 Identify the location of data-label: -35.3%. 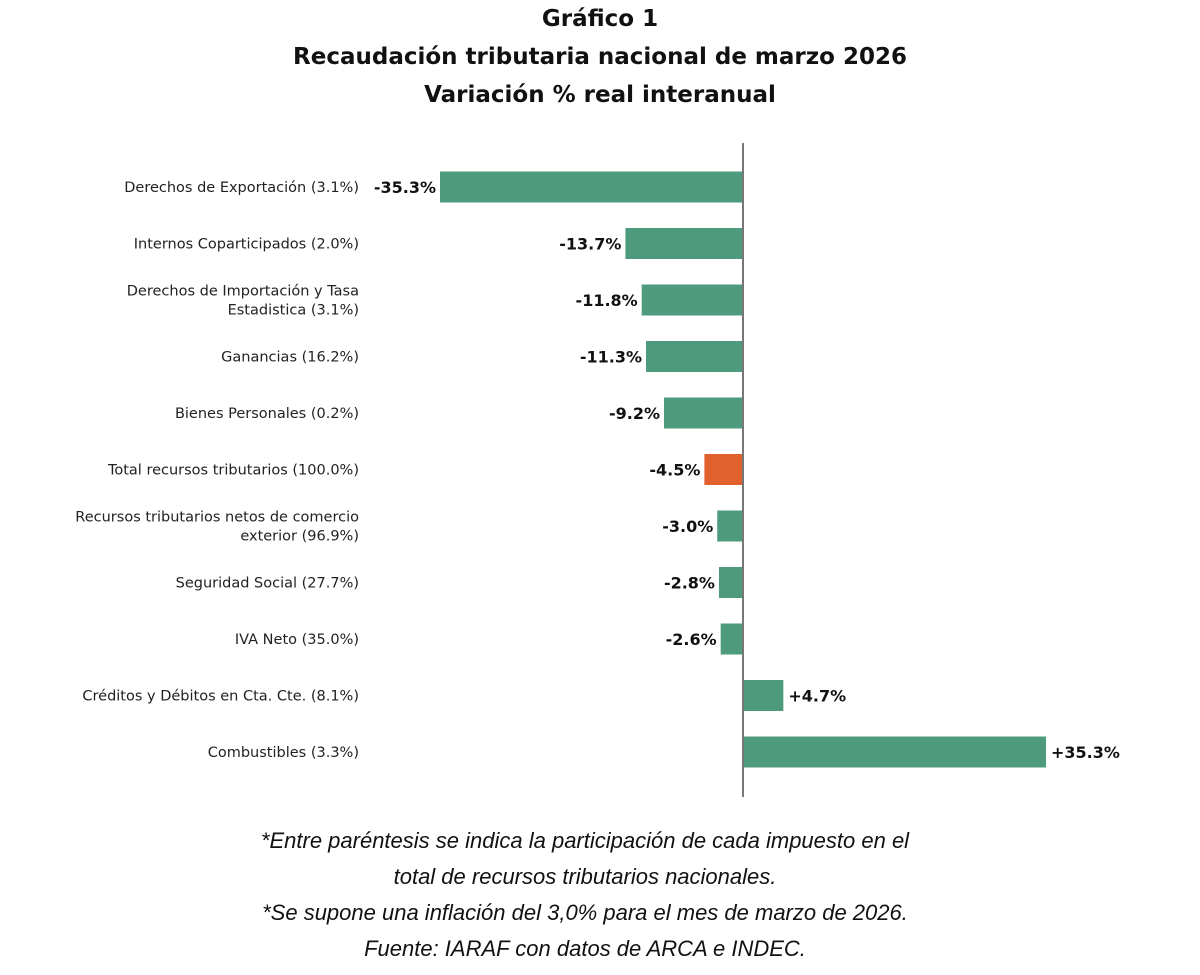
(405, 187).